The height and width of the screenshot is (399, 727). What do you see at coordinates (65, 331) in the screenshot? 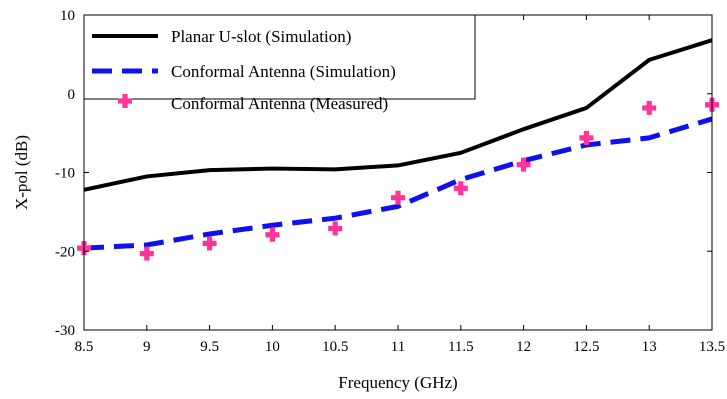
I see `y-tick-label: -30` at bounding box center [65, 331].